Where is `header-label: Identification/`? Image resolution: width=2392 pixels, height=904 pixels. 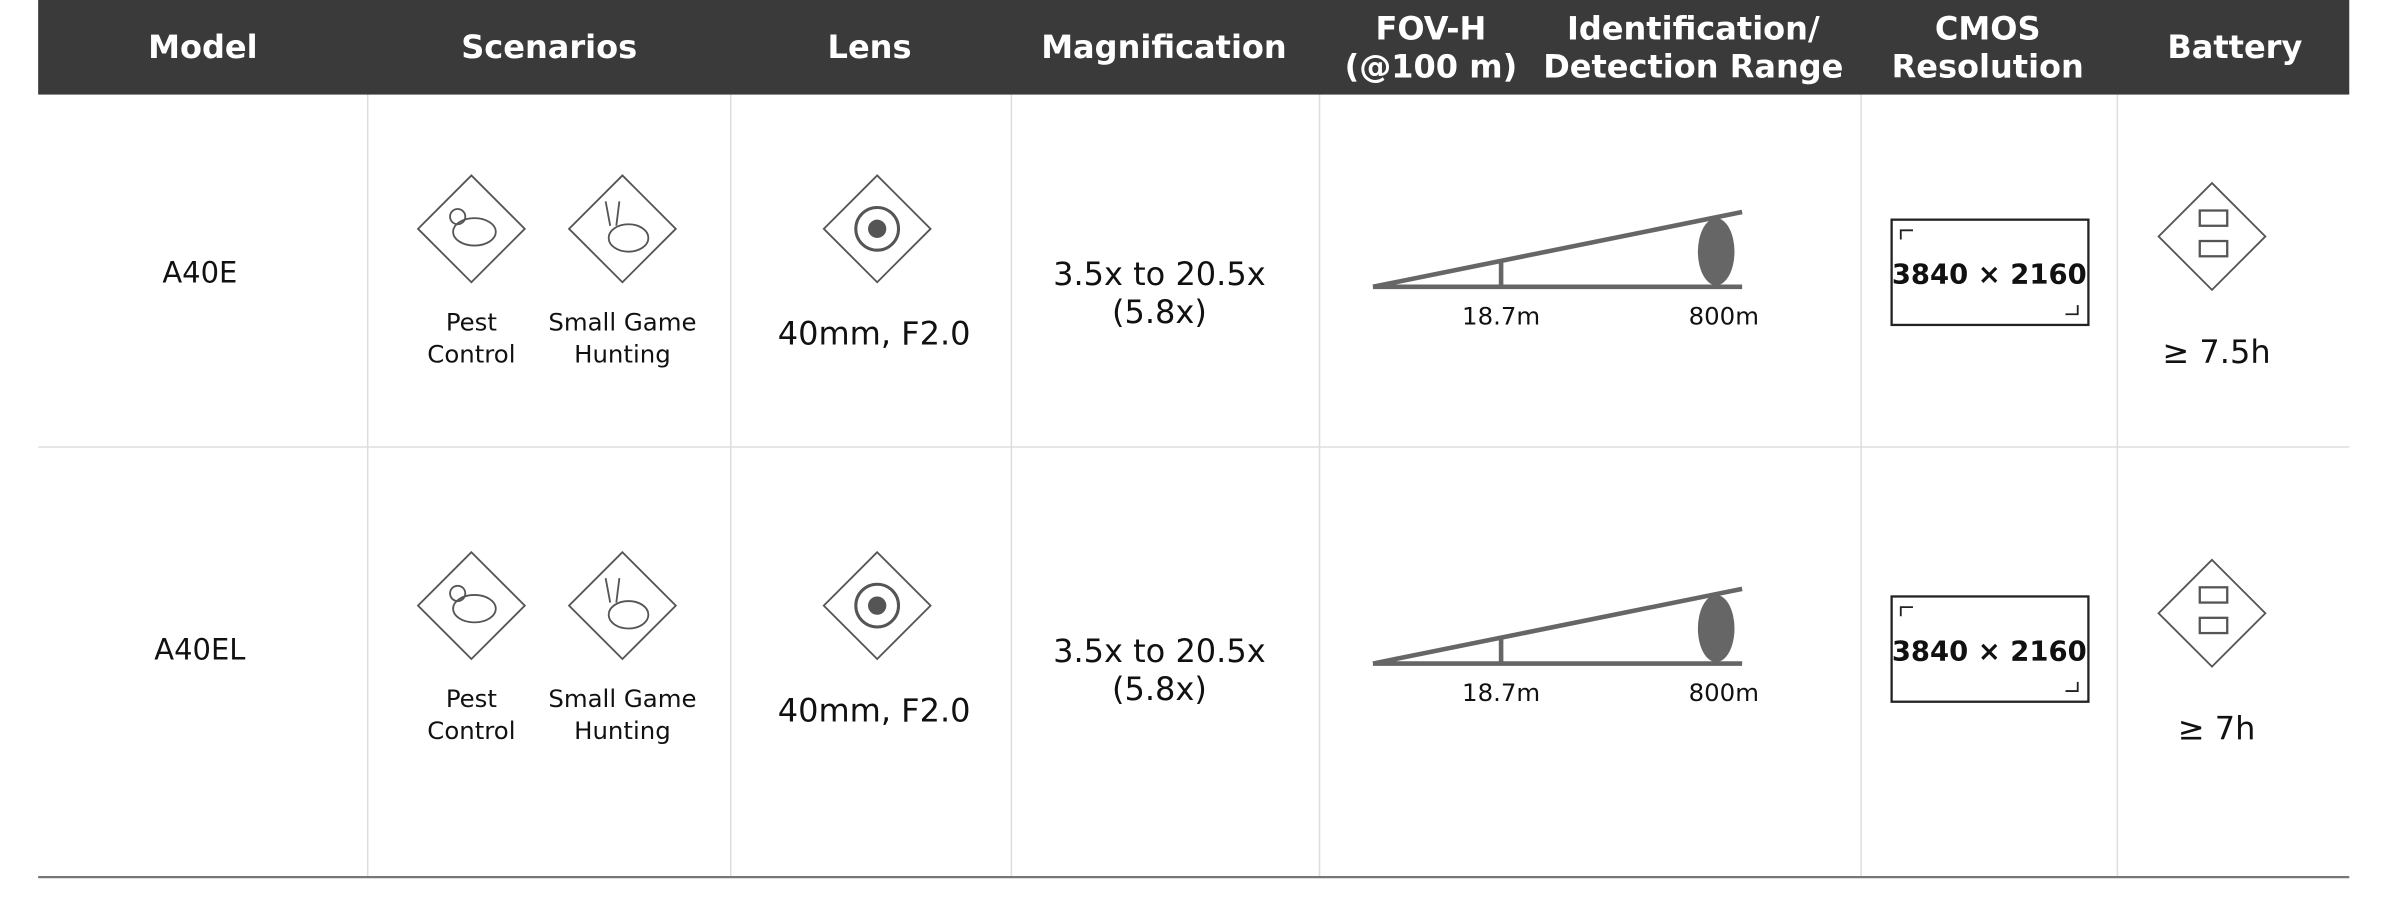 header-label: Identification/ is located at coordinates (1693, 29).